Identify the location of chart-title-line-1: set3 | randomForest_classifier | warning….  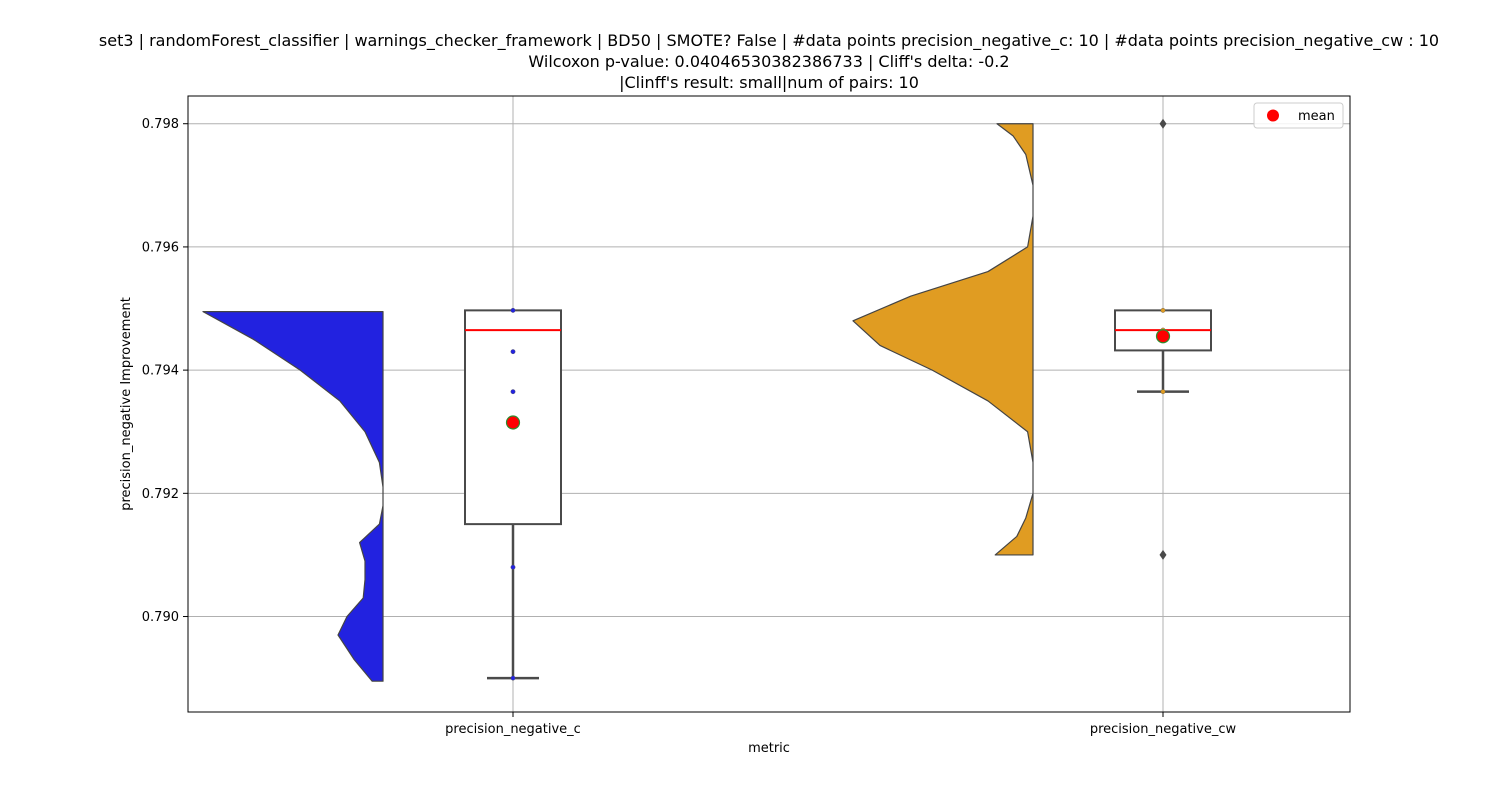
(769, 41).